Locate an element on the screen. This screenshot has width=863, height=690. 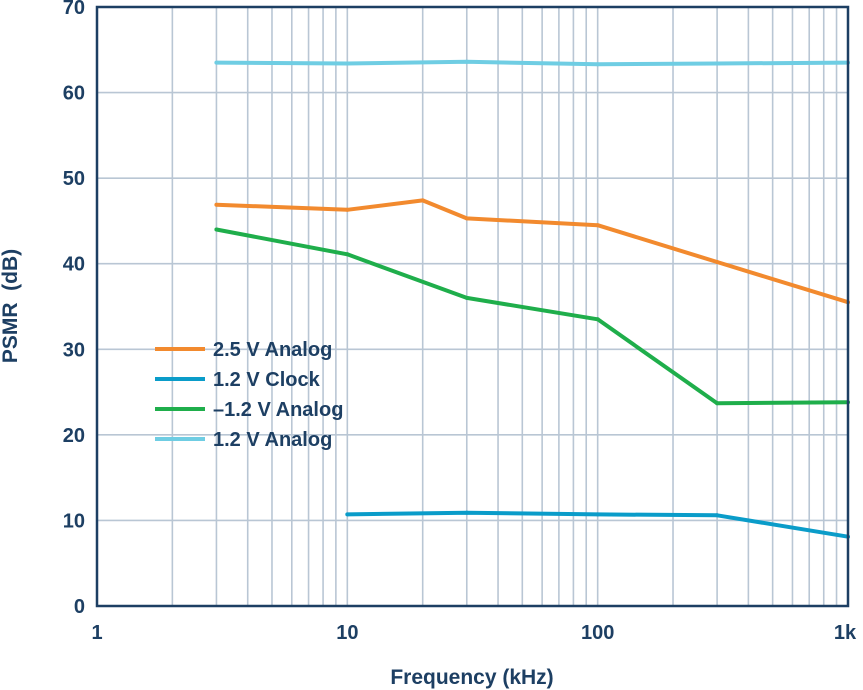
y-tick-label: 70 is located at coordinates (74, 9).